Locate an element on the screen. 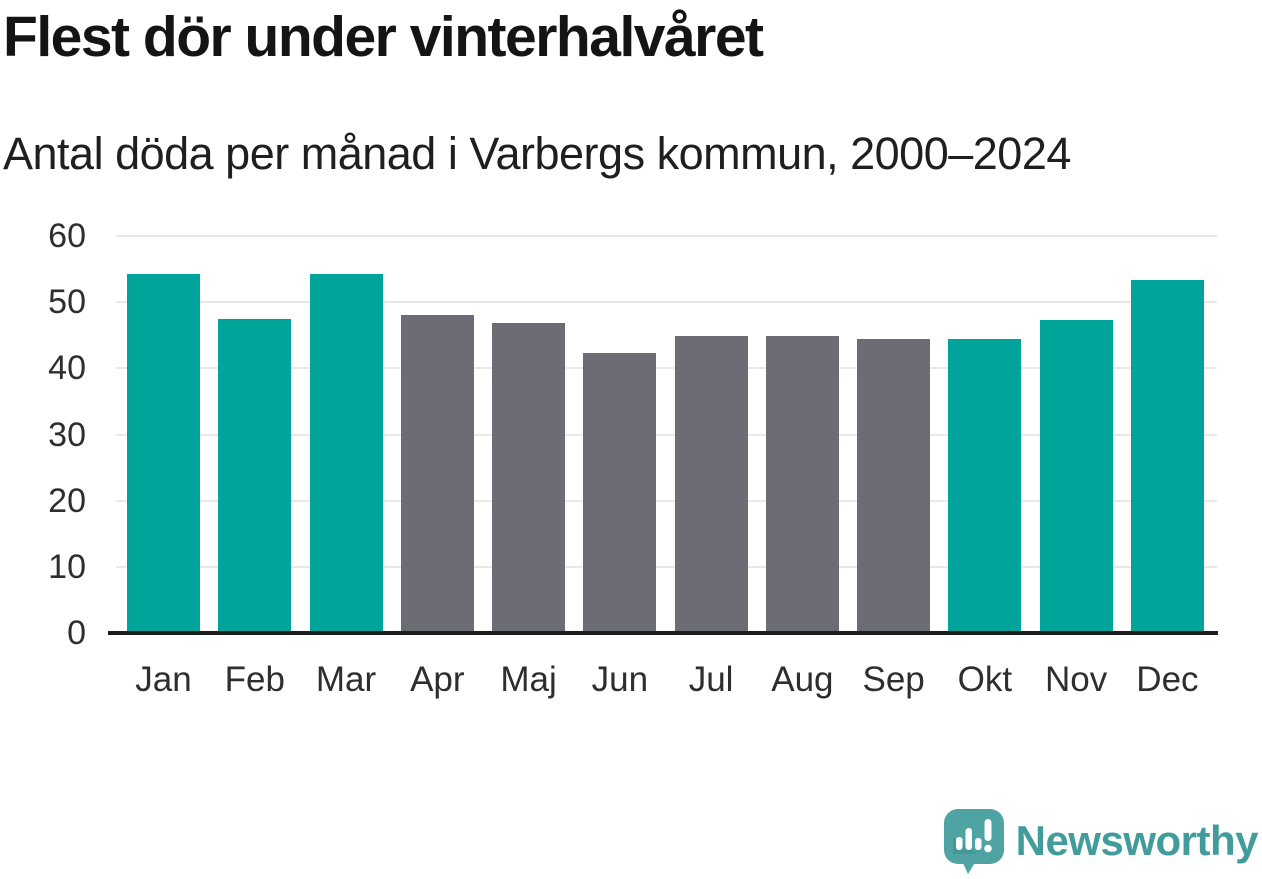 This screenshot has width=1262, height=879. bar-okt is located at coordinates (985, 486).